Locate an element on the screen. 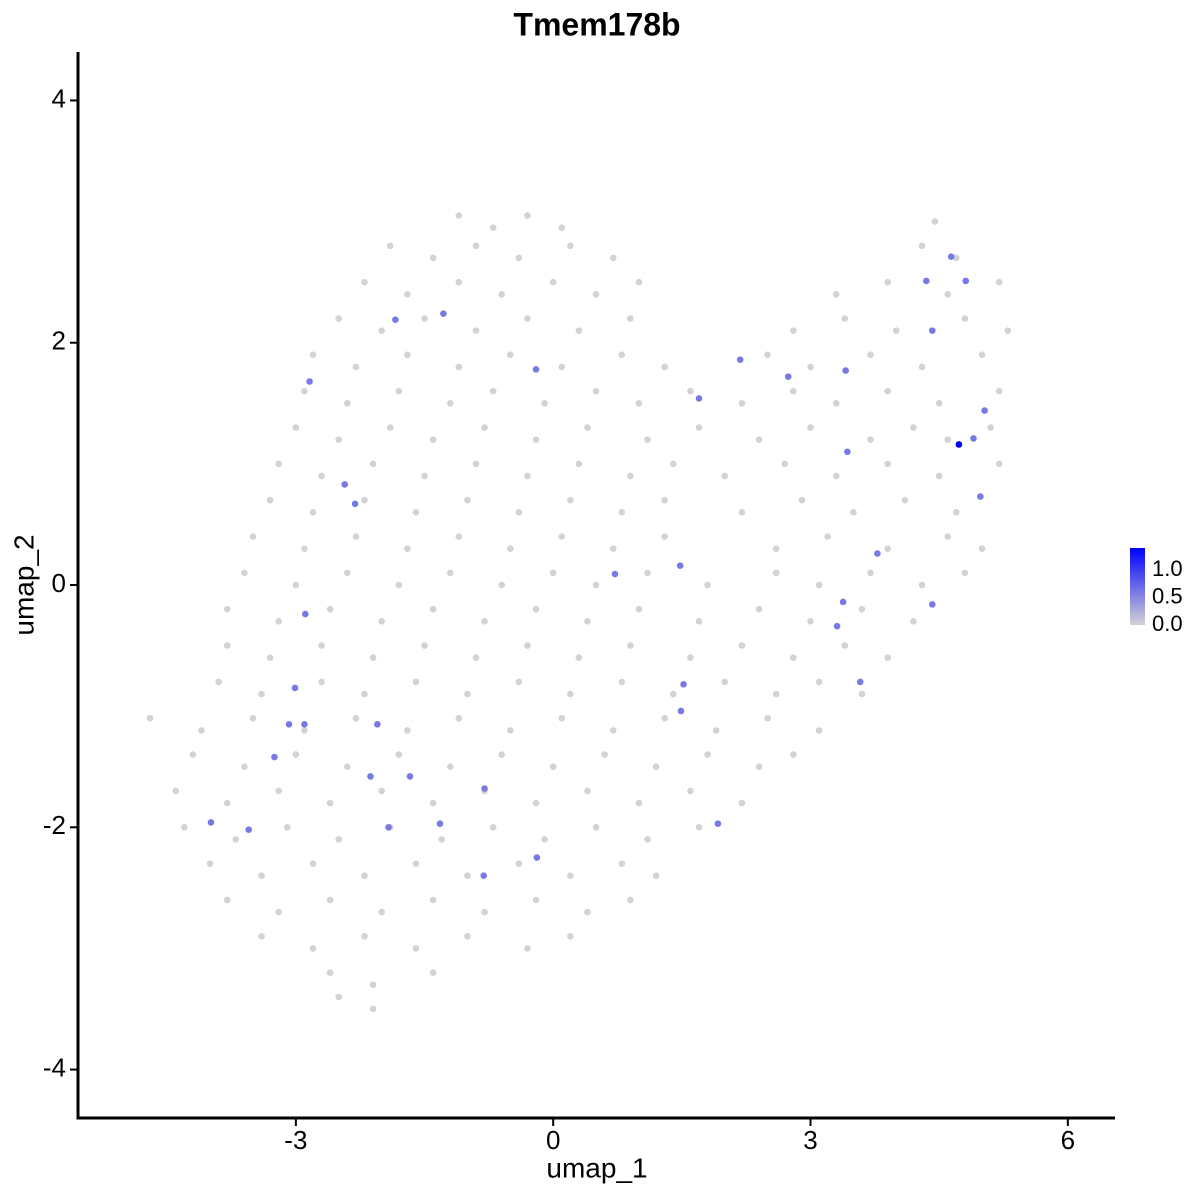  colorbar-tick-label: 0.0 is located at coordinates (1167, 623).